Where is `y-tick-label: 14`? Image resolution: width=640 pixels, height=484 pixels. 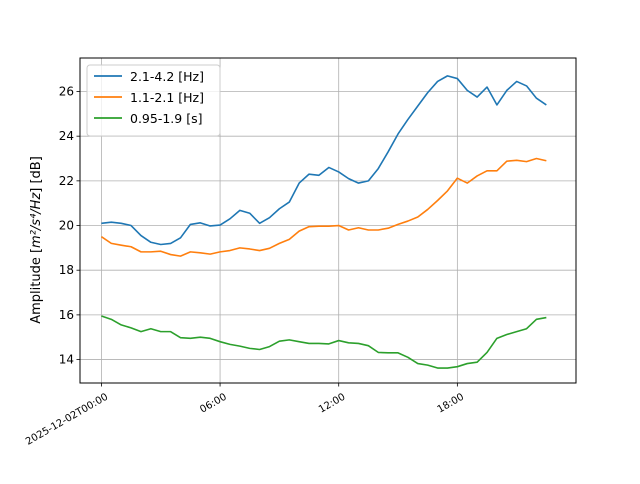 y-tick-label: 14 is located at coordinates (66, 360).